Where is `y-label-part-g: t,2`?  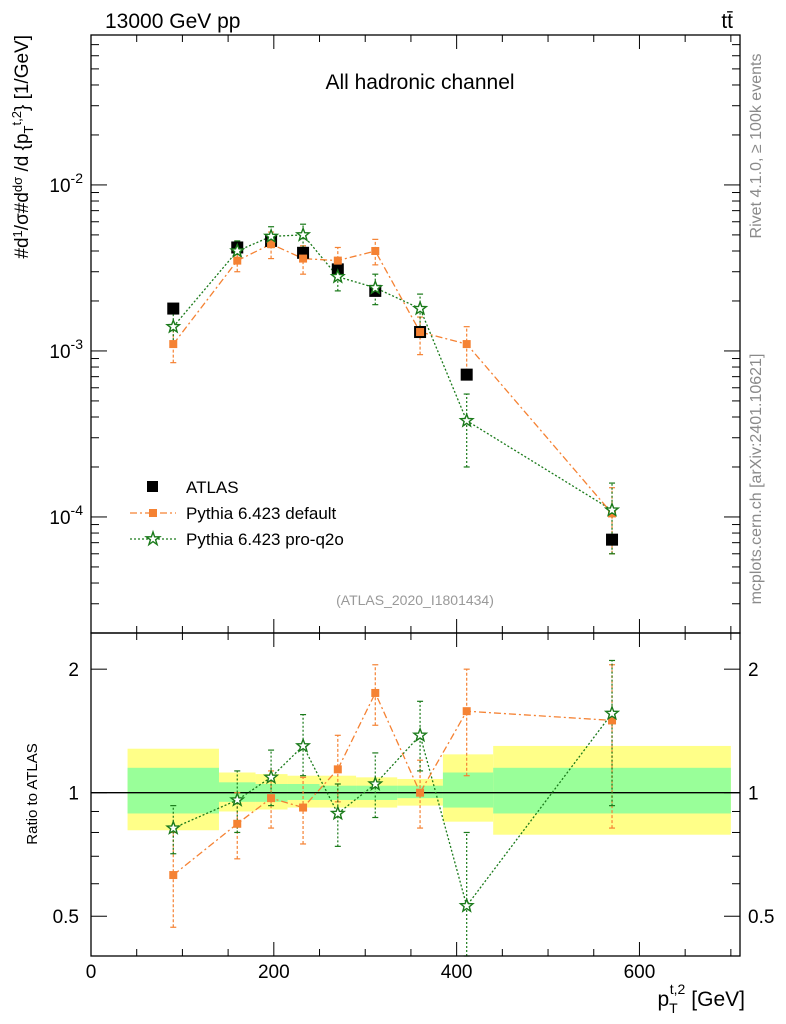
y-label-part-g: t,2 is located at coordinates (16, 118).